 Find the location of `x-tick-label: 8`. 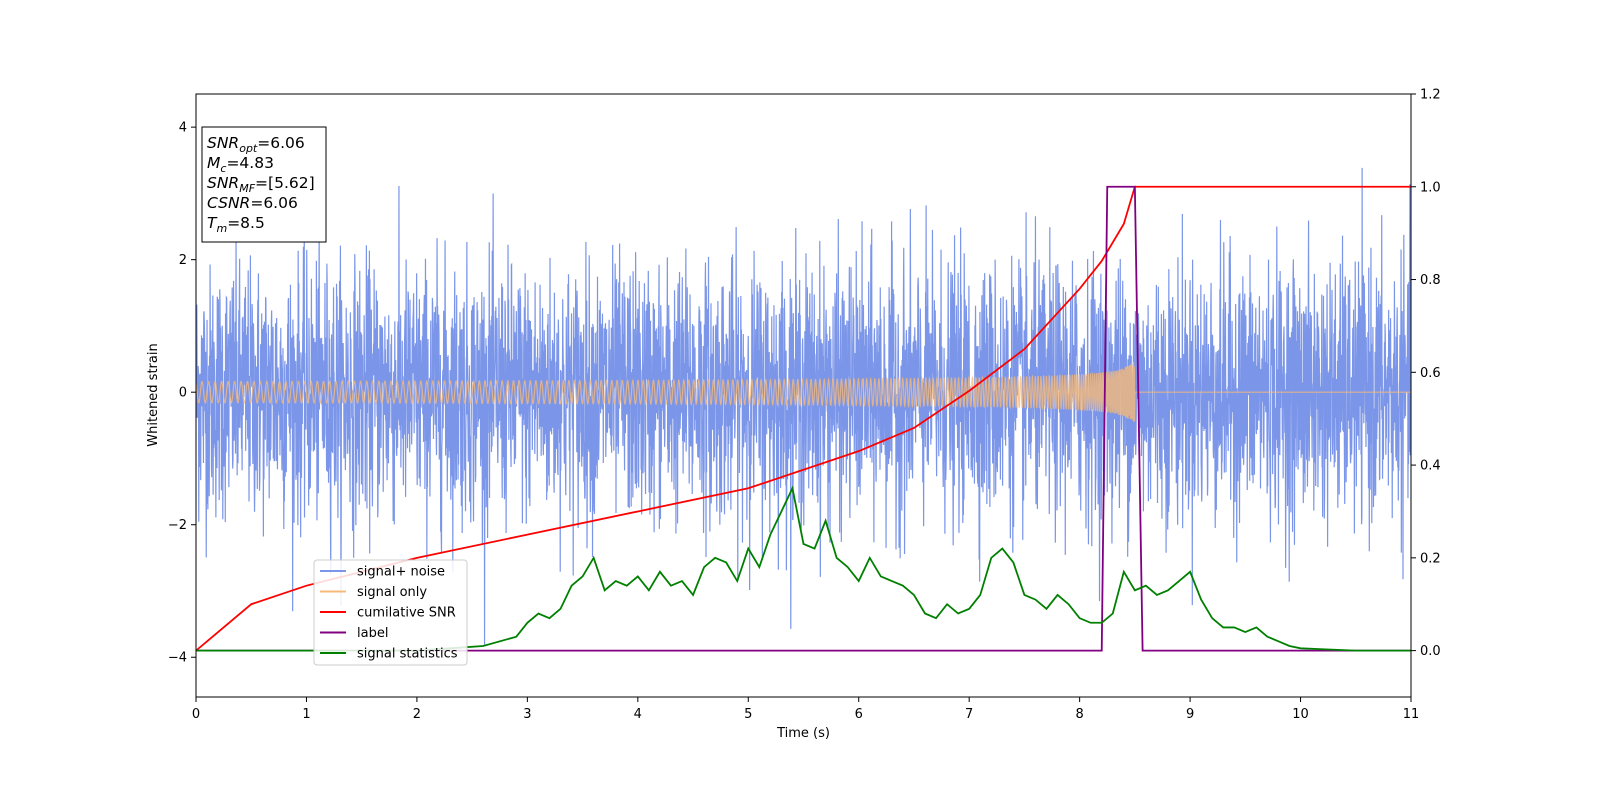

x-tick-label: 8 is located at coordinates (1079, 714).